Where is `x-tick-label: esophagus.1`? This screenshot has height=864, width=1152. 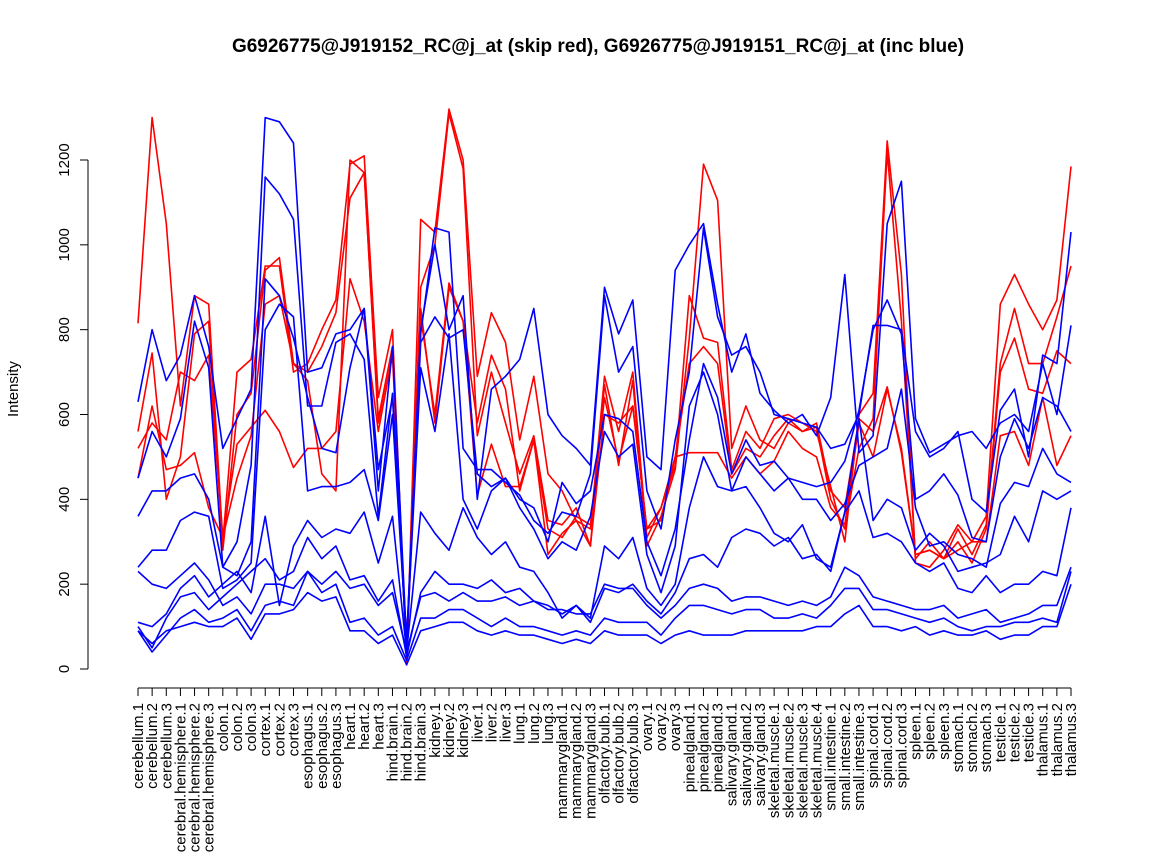
x-tick-label: esophagus.1 is located at coordinates (308, 746).